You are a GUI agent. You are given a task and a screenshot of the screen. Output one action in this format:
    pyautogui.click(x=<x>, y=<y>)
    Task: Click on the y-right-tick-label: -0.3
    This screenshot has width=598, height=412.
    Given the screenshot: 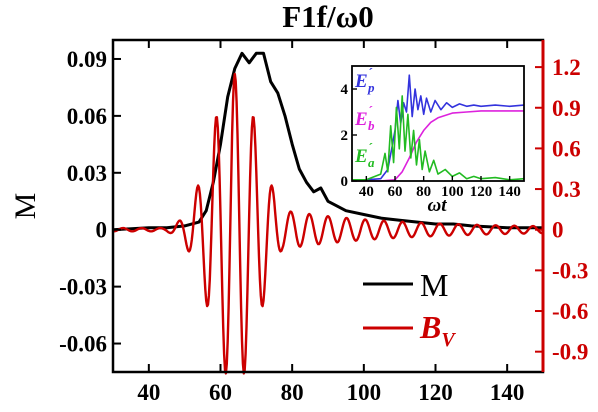 What is the action you would take?
    pyautogui.click(x=570, y=270)
    